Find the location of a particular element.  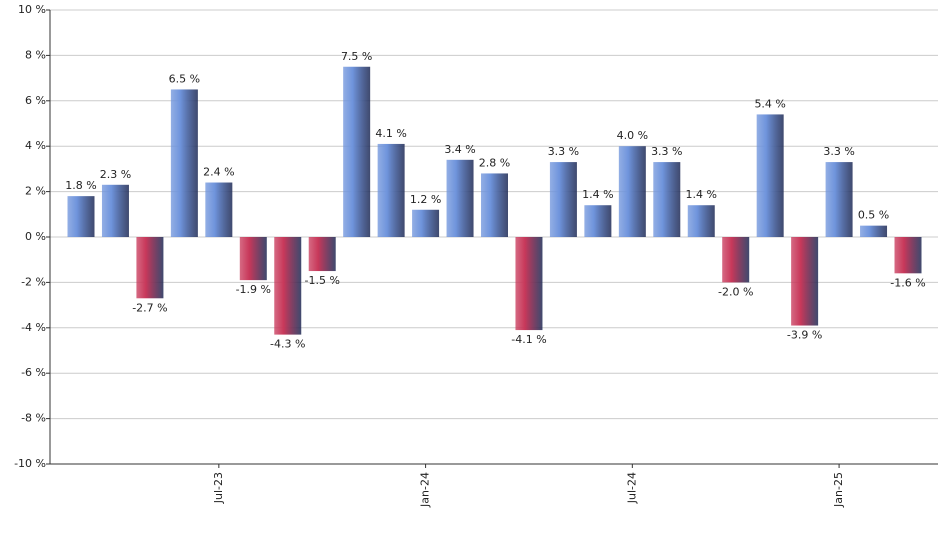

value-label: 5.4 % is located at coordinates (769, 103).